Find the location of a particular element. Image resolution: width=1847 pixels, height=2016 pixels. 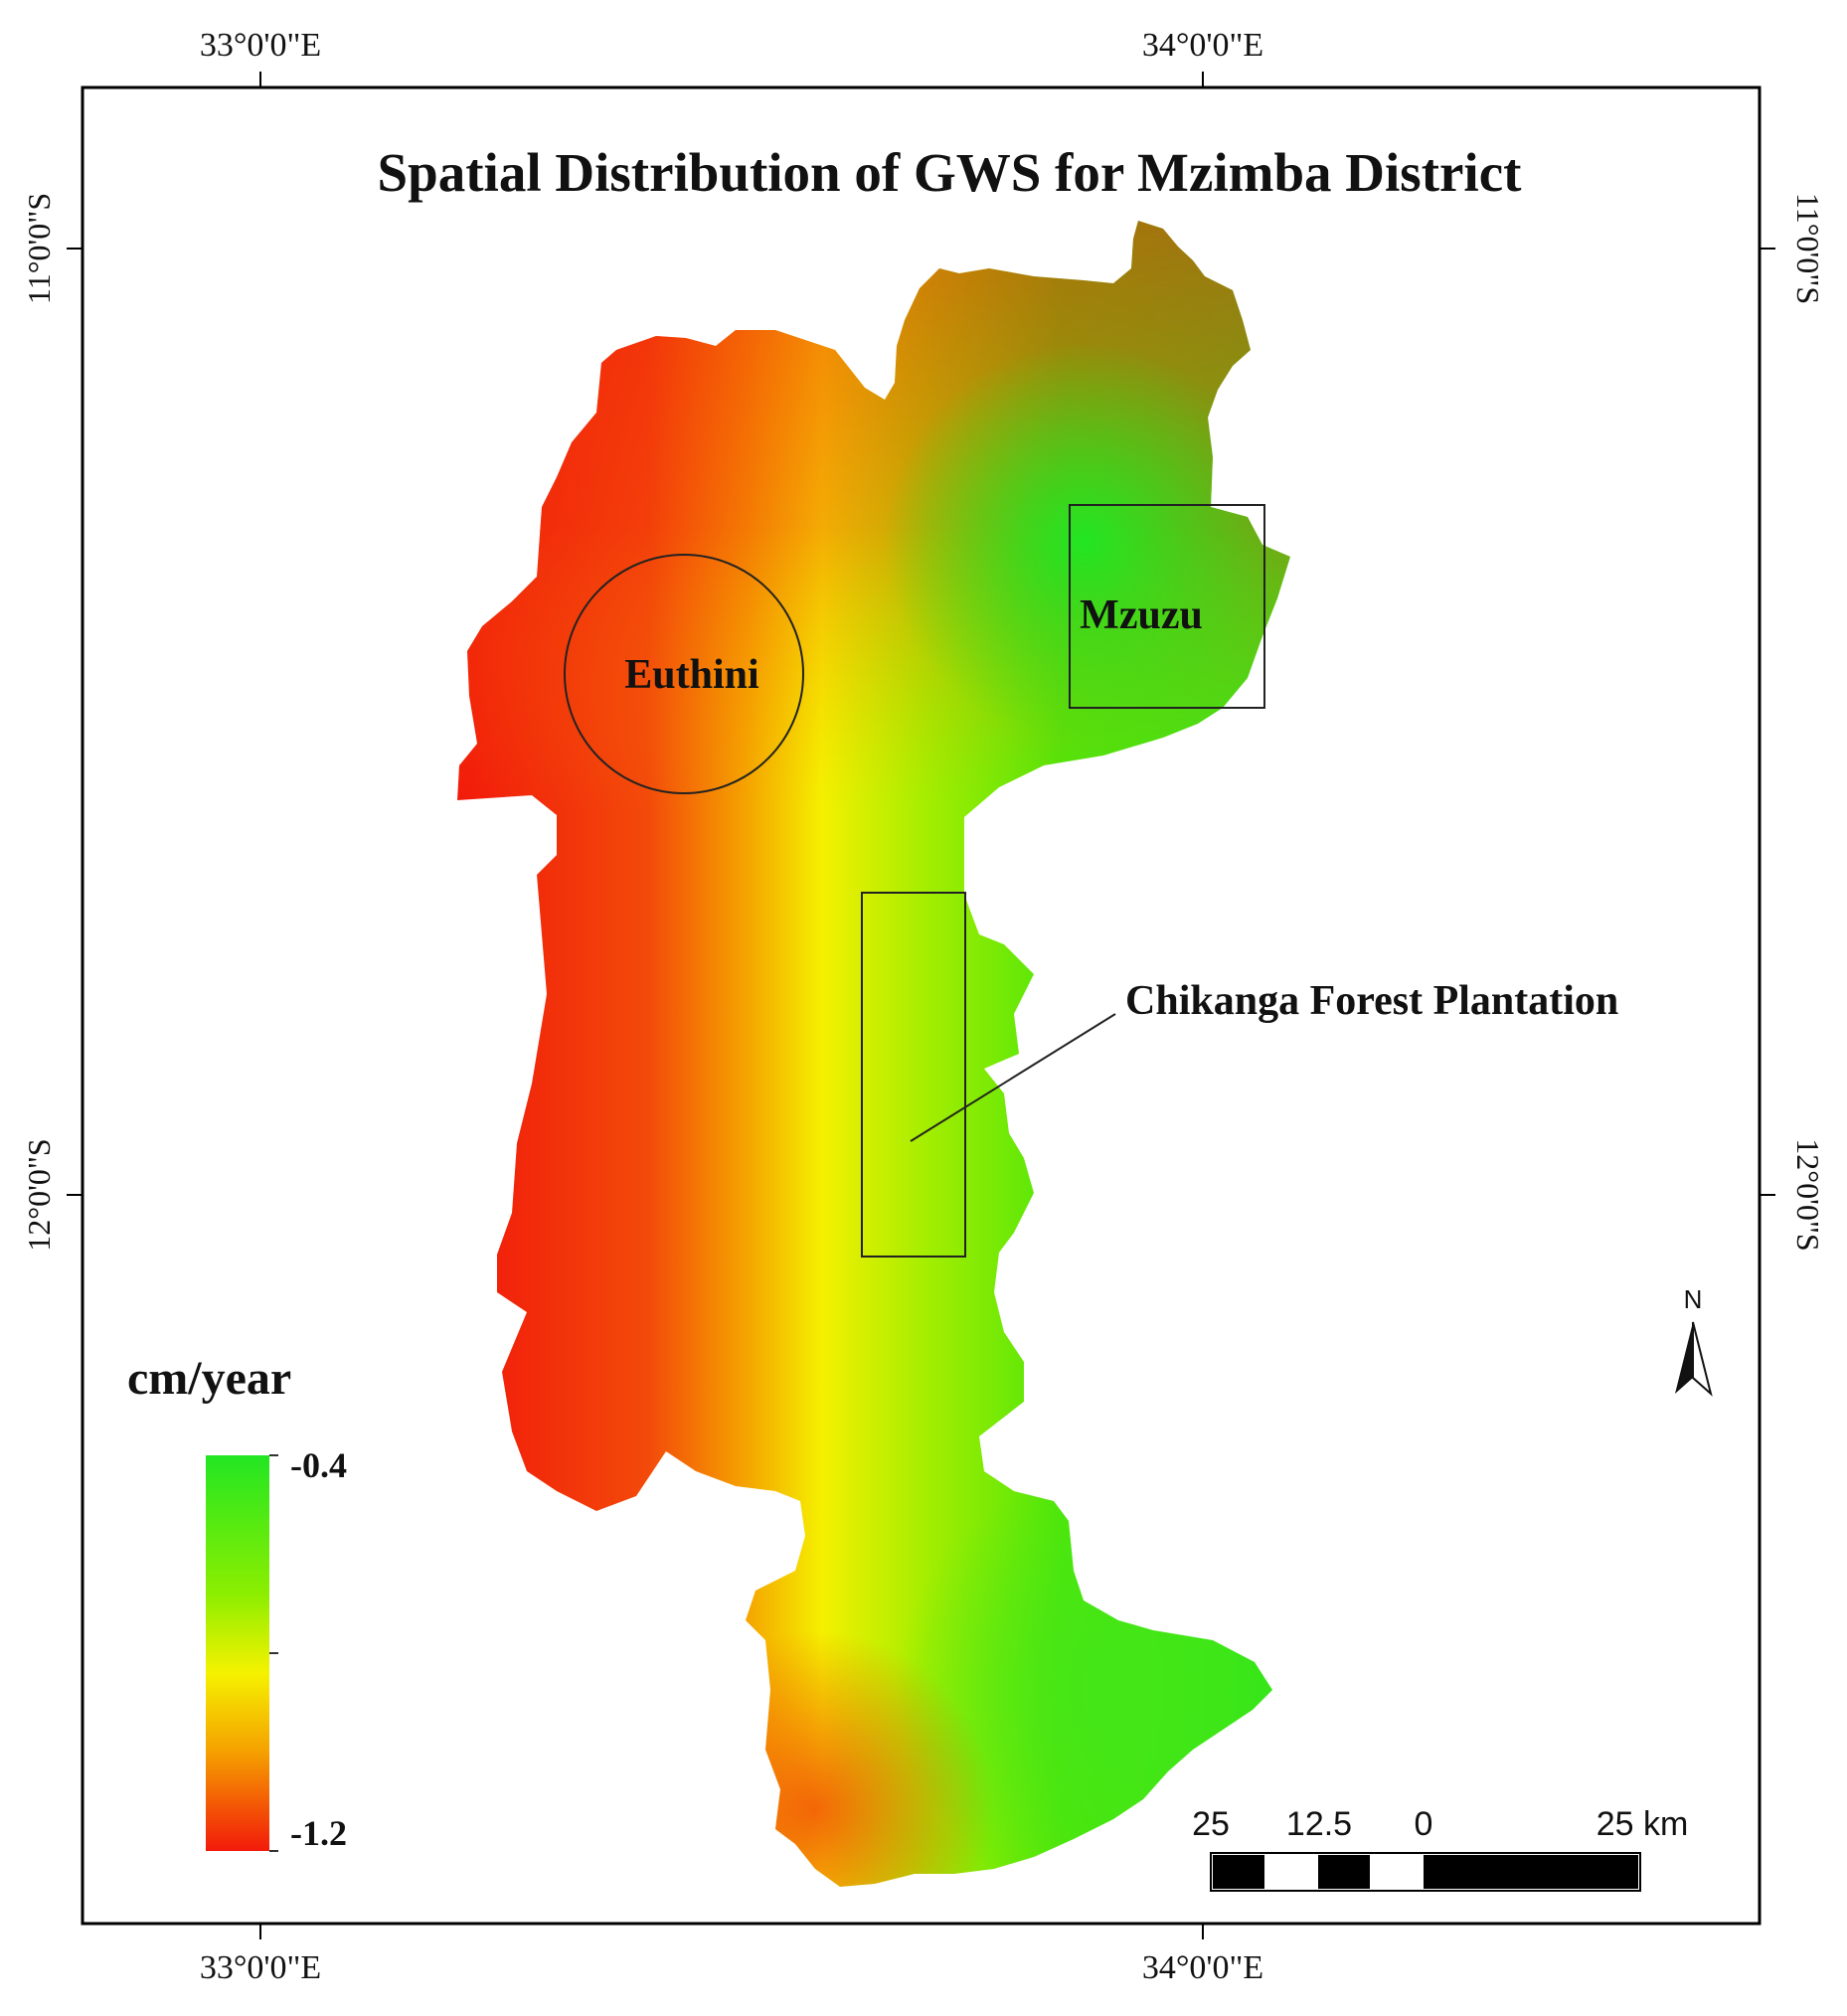

chikanga-leader-line is located at coordinates (1013, 1077).